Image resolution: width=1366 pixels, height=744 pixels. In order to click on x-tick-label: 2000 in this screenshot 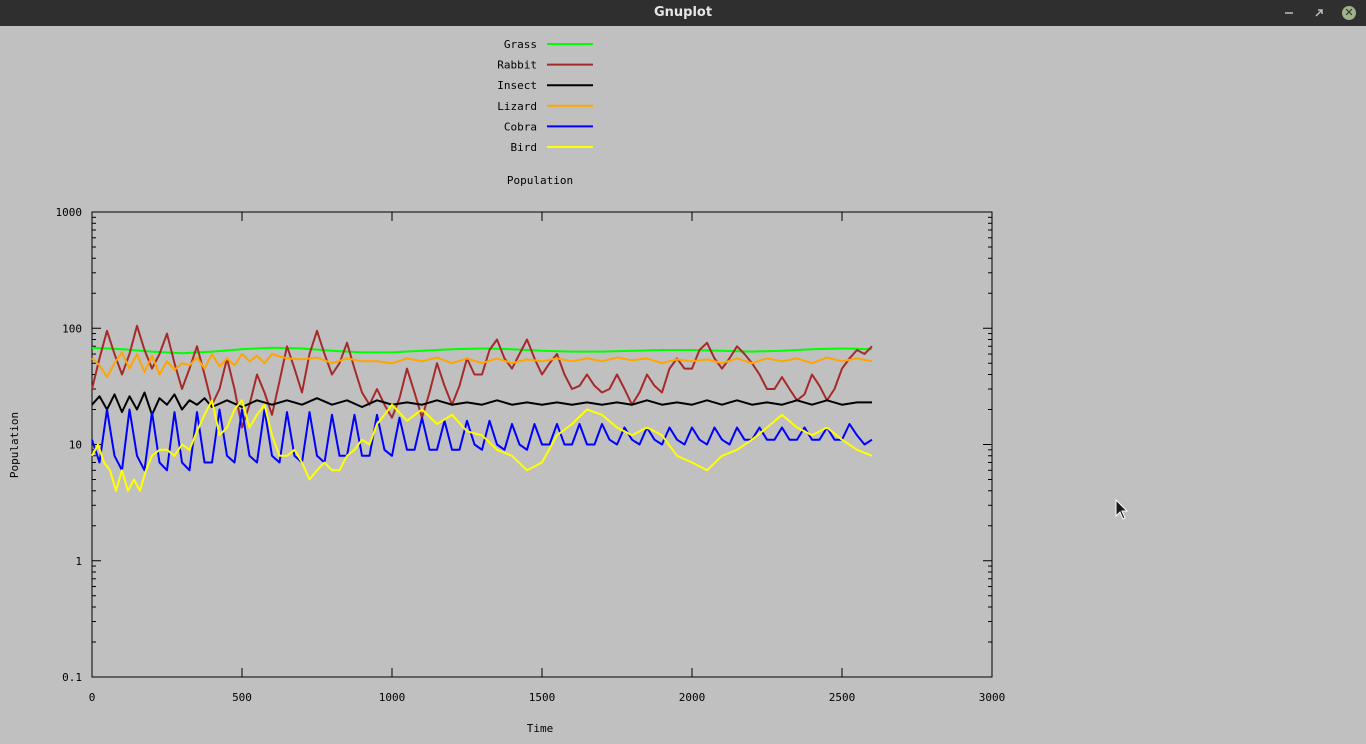, I will do `click(692, 697)`.